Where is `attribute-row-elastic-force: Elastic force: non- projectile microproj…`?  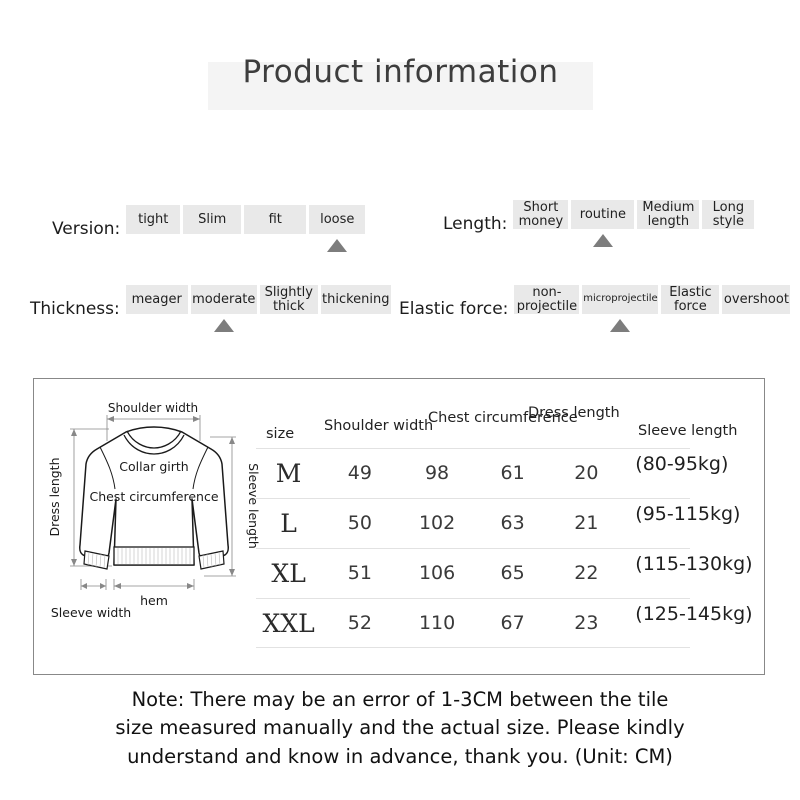
attribute-row-elastic-force: Elastic force: non- projectile microproj… is located at coordinates (595, 308).